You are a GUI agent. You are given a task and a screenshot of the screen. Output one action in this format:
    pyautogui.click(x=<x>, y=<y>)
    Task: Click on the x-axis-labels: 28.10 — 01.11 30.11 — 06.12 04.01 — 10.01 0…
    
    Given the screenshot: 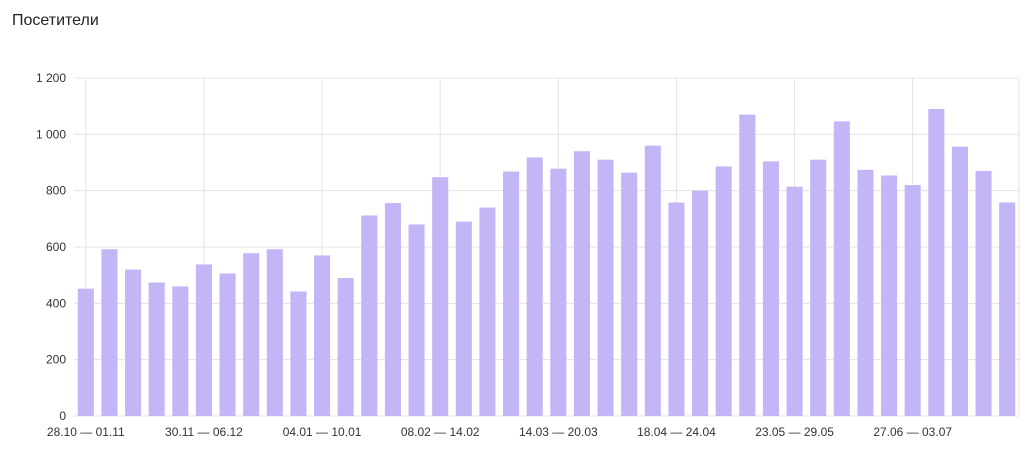 What is the action you would take?
    pyautogui.click(x=499, y=432)
    